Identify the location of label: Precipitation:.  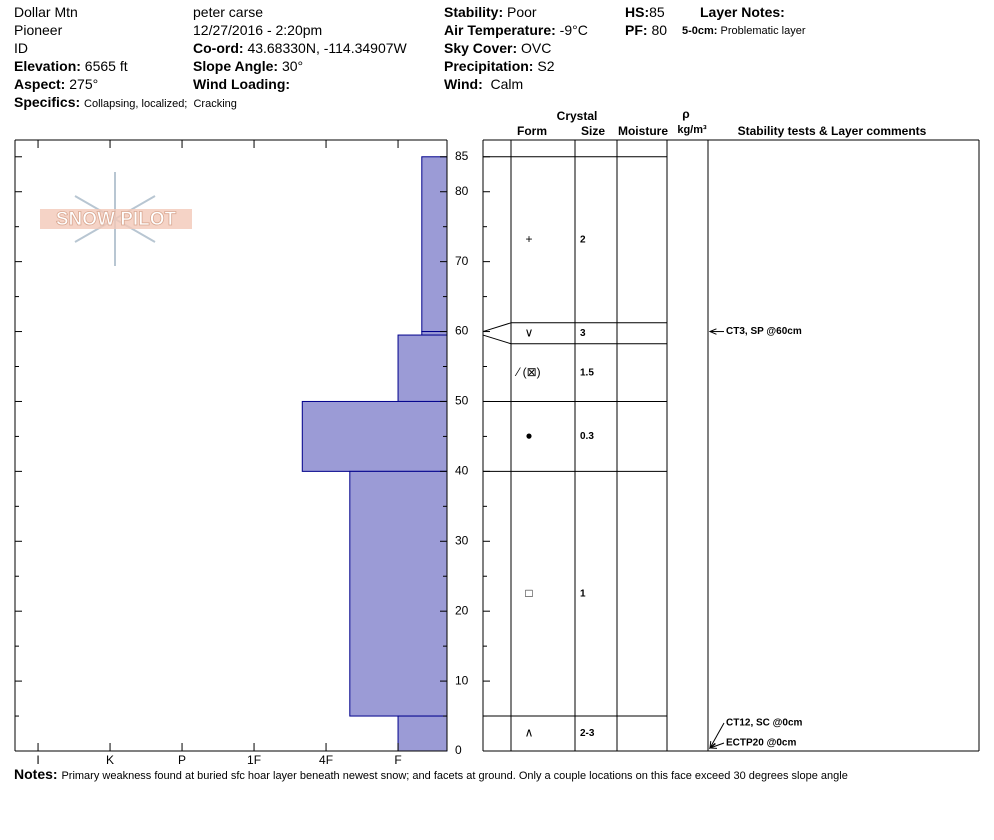
(489, 66).